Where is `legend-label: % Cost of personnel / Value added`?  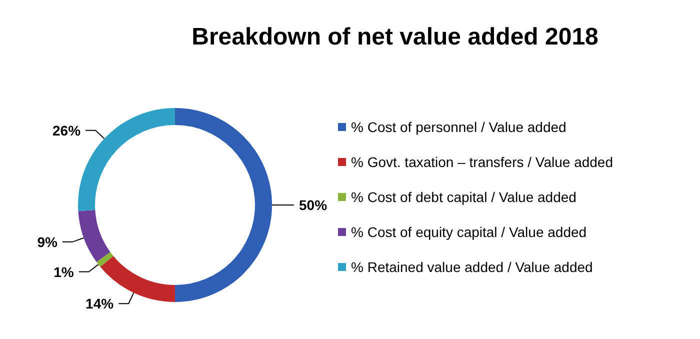
legend-label: % Cost of personnel / Value added is located at coordinates (458, 127).